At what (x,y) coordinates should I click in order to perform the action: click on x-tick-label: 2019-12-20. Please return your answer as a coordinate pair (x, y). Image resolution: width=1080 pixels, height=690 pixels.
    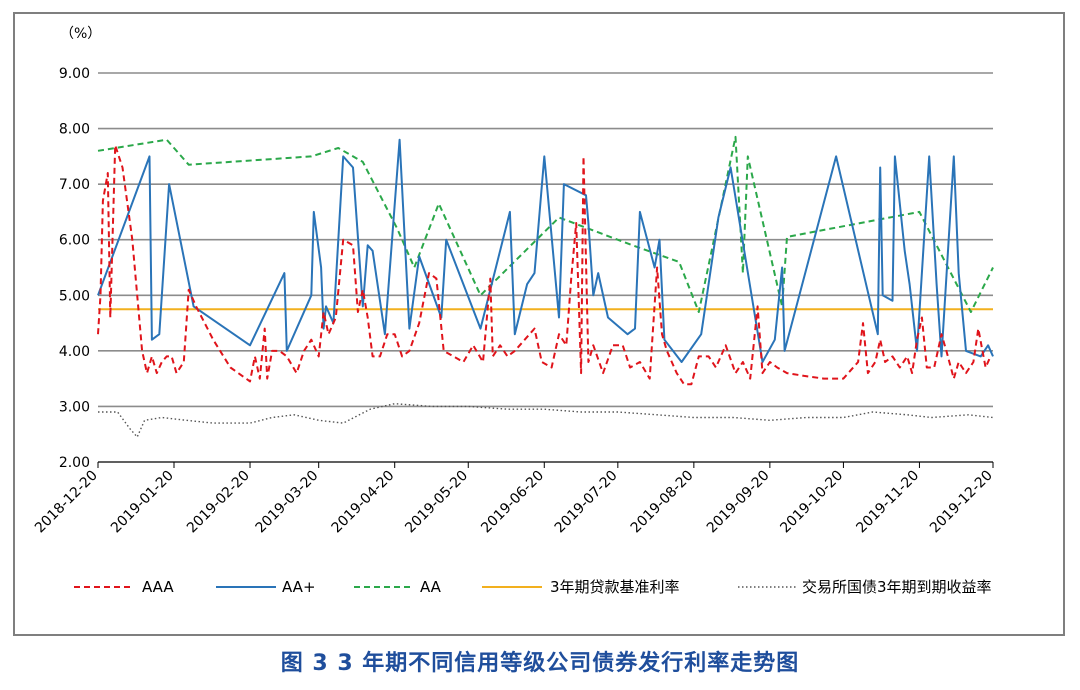
    Looking at the image, I should click on (961, 502).